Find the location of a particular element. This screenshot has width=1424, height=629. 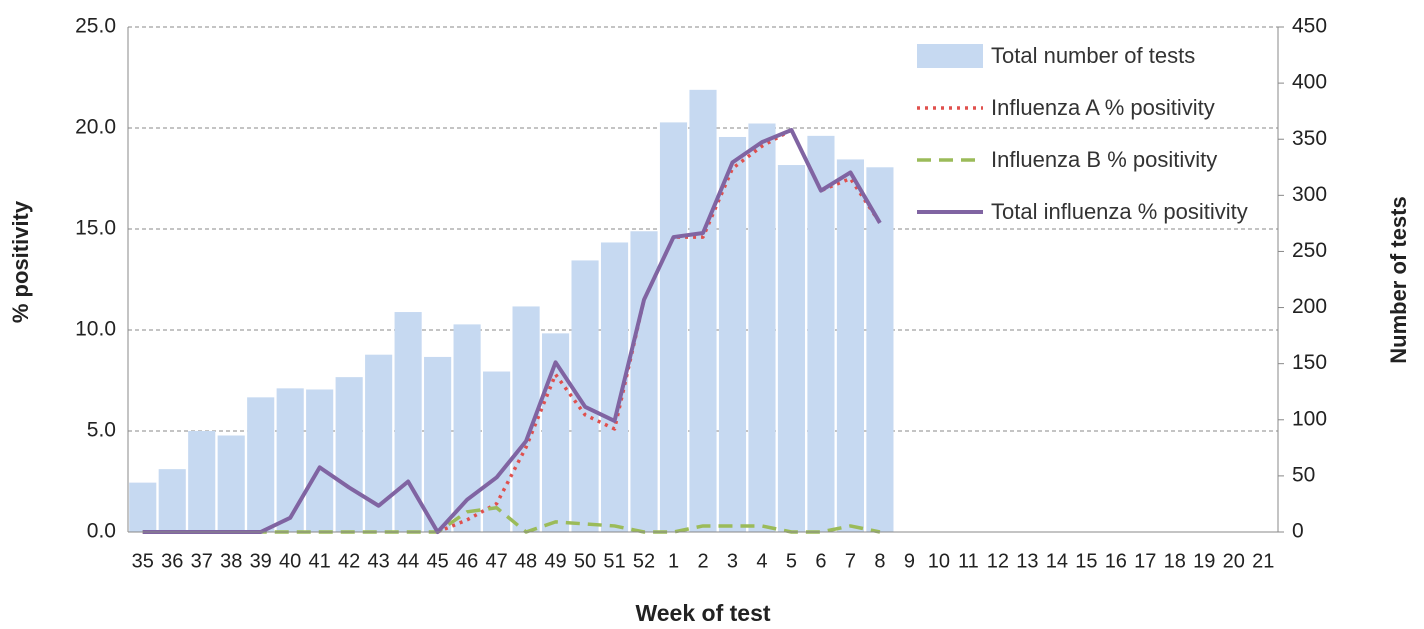

y2-tick-label: 150 is located at coordinates (1309, 362).